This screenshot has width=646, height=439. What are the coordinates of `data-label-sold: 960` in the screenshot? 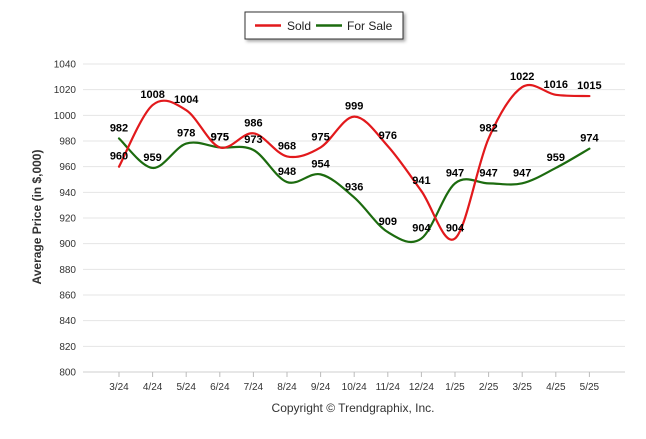 It's located at (119, 157).